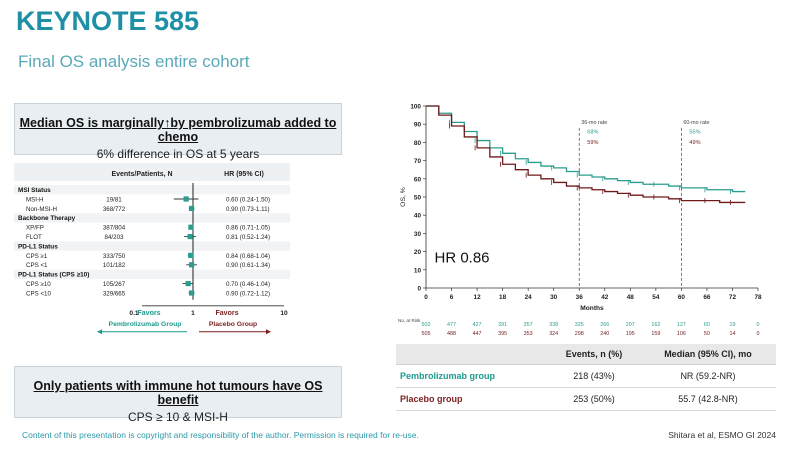 This screenshot has height=451, width=800. What do you see at coordinates (696, 123) in the screenshot?
I see `km-rate-title: 60-mo rate` at bounding box center [696, 123].